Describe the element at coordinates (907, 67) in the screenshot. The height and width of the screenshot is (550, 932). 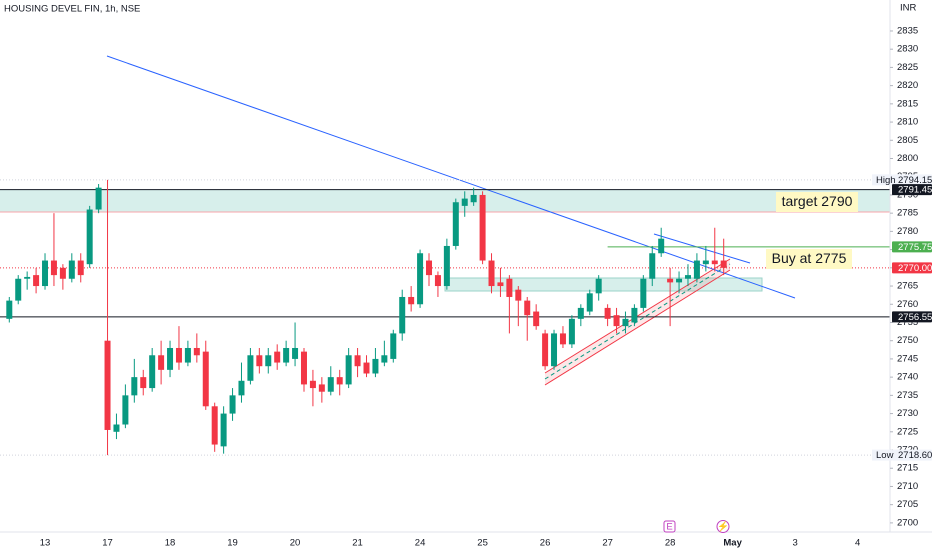
I see `y-tick-label: 2825` at that location.